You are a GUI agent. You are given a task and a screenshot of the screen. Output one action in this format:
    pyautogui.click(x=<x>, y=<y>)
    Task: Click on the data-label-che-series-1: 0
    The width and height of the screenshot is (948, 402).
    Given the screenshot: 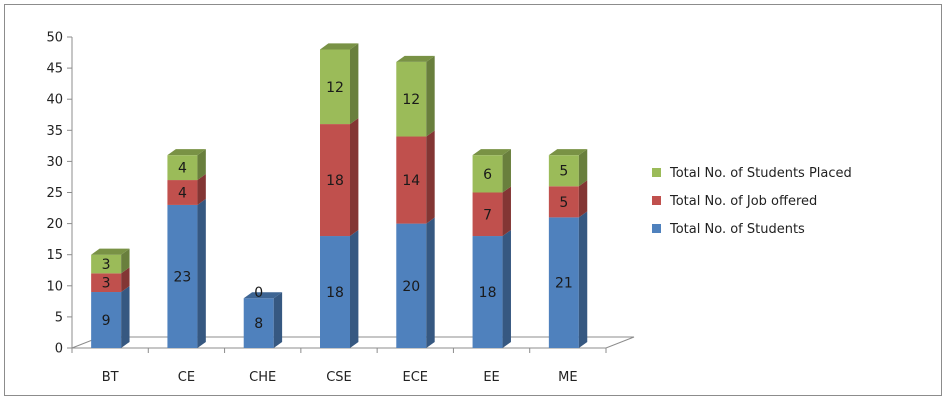 What is the action you would take?
    pyautogui.click(x=258, y=293)
    